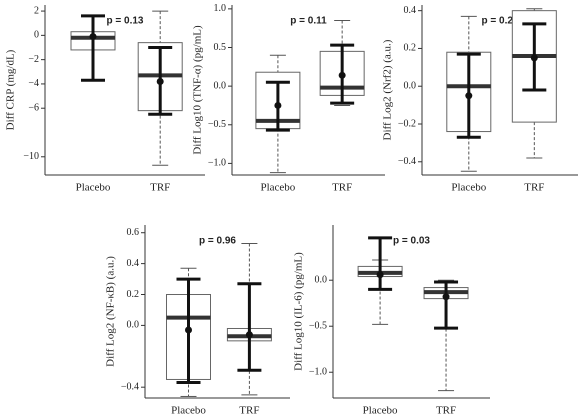 The height and width of the screenshot is (417, 584). I want to click on y-tick-label: −6, so click(33, 108).